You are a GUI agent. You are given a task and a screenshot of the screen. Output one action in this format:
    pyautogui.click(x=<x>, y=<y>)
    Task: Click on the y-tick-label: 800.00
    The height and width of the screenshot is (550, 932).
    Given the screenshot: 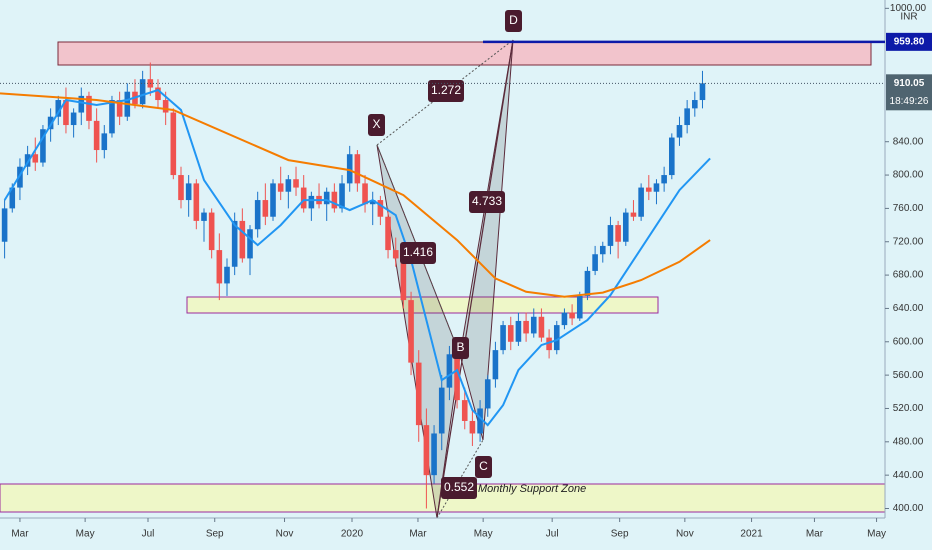 What is the action you would take?
    pyautogui.click(x=908, y=175)
    